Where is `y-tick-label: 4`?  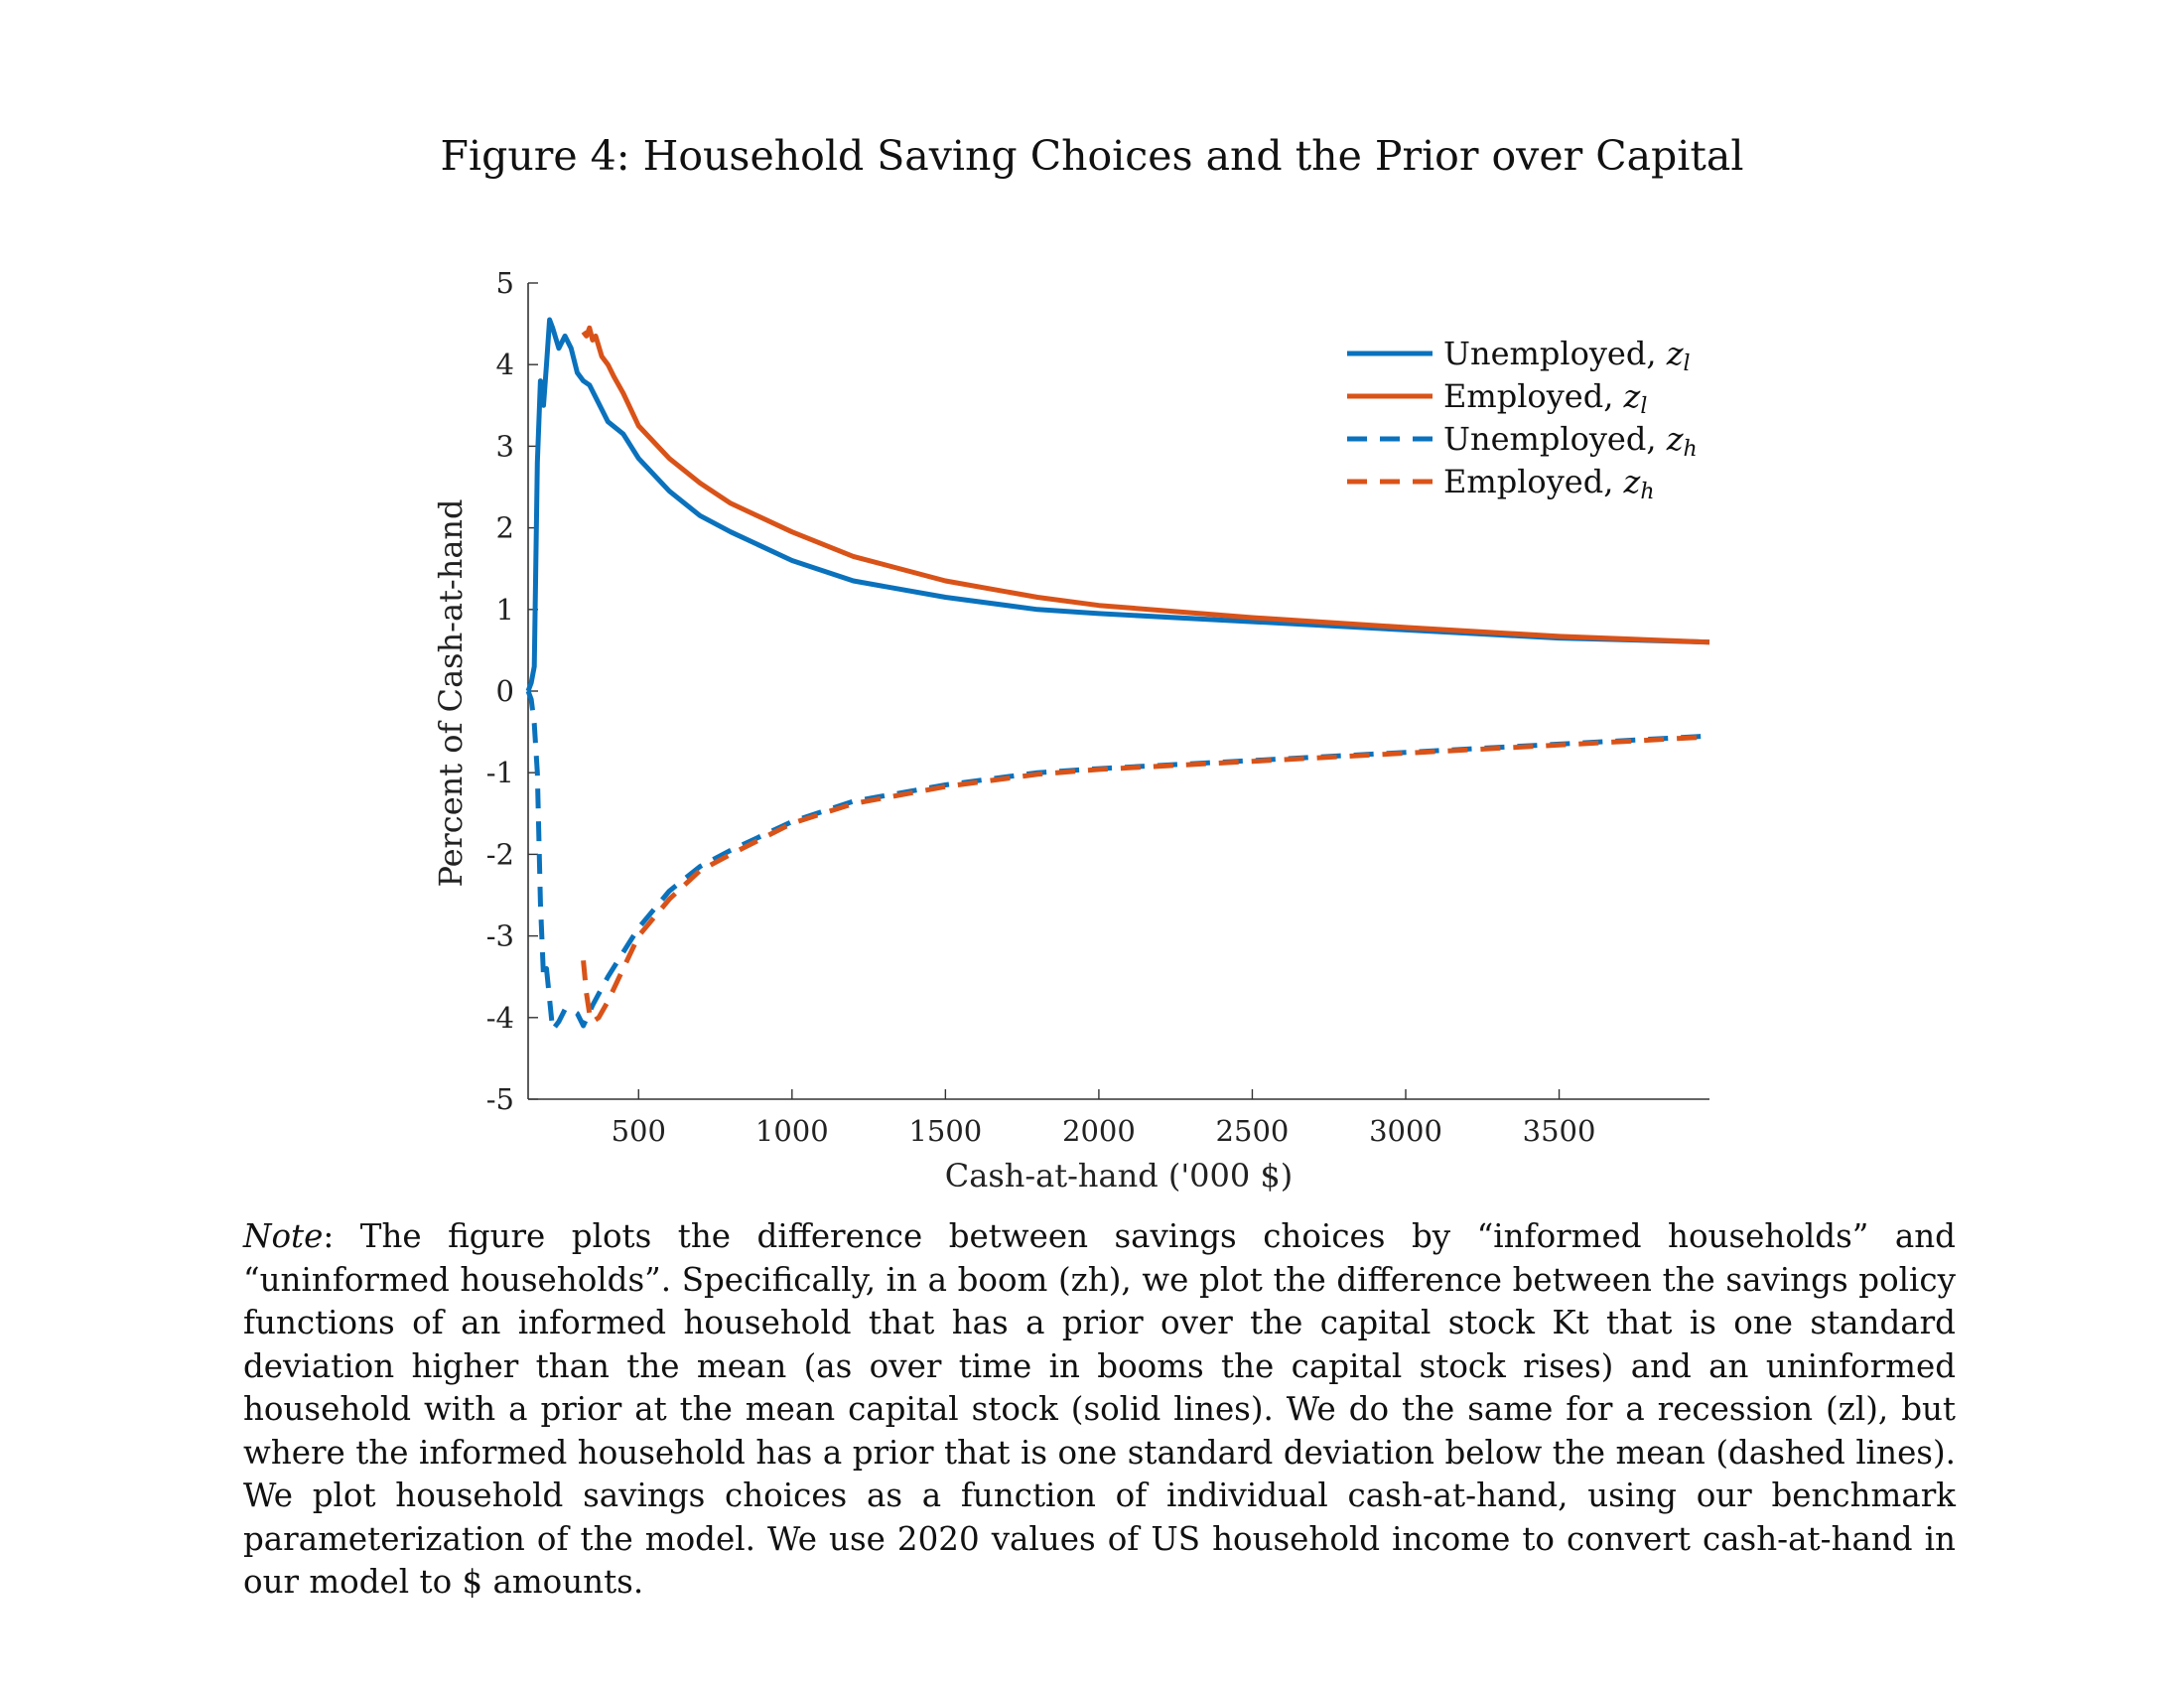 y-tick-label: 4 is located at coordinates (505, 364).